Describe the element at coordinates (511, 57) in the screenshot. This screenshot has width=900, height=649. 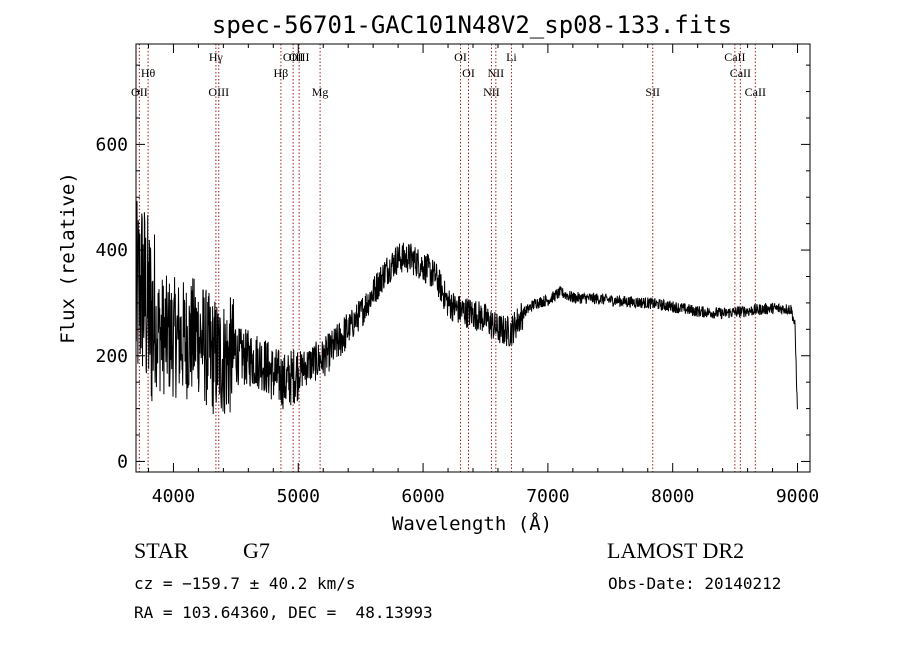
I see `spectral-line-label: Li` at that location.